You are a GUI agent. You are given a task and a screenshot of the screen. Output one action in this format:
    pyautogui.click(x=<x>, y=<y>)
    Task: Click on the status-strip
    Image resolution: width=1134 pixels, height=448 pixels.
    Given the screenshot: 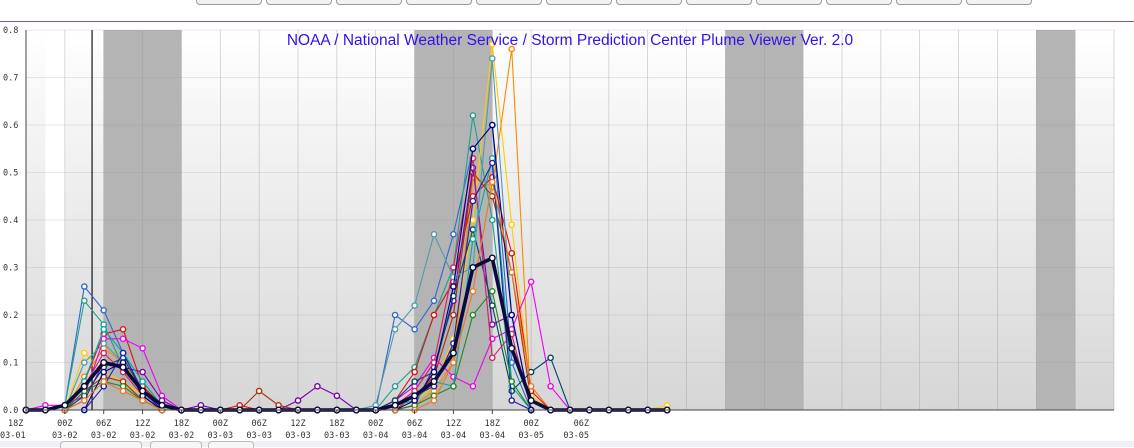 What is the action you would take?
    pyautogui.click(x=567, y=444)
    